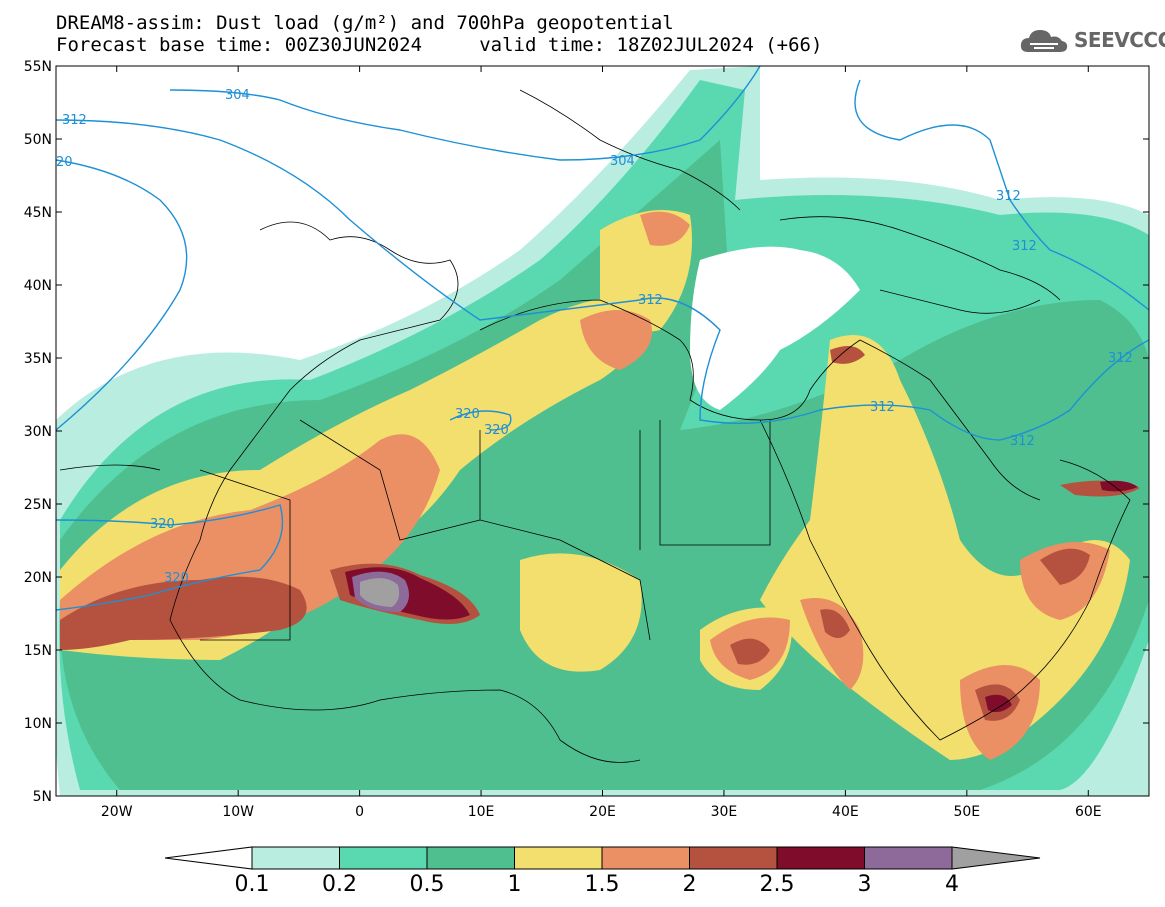 This screenshot has height=907, width=1165. Describe the element at coordinates (38, 651) in the screenshot. I see `lat-tick-label: 15N` at that location.